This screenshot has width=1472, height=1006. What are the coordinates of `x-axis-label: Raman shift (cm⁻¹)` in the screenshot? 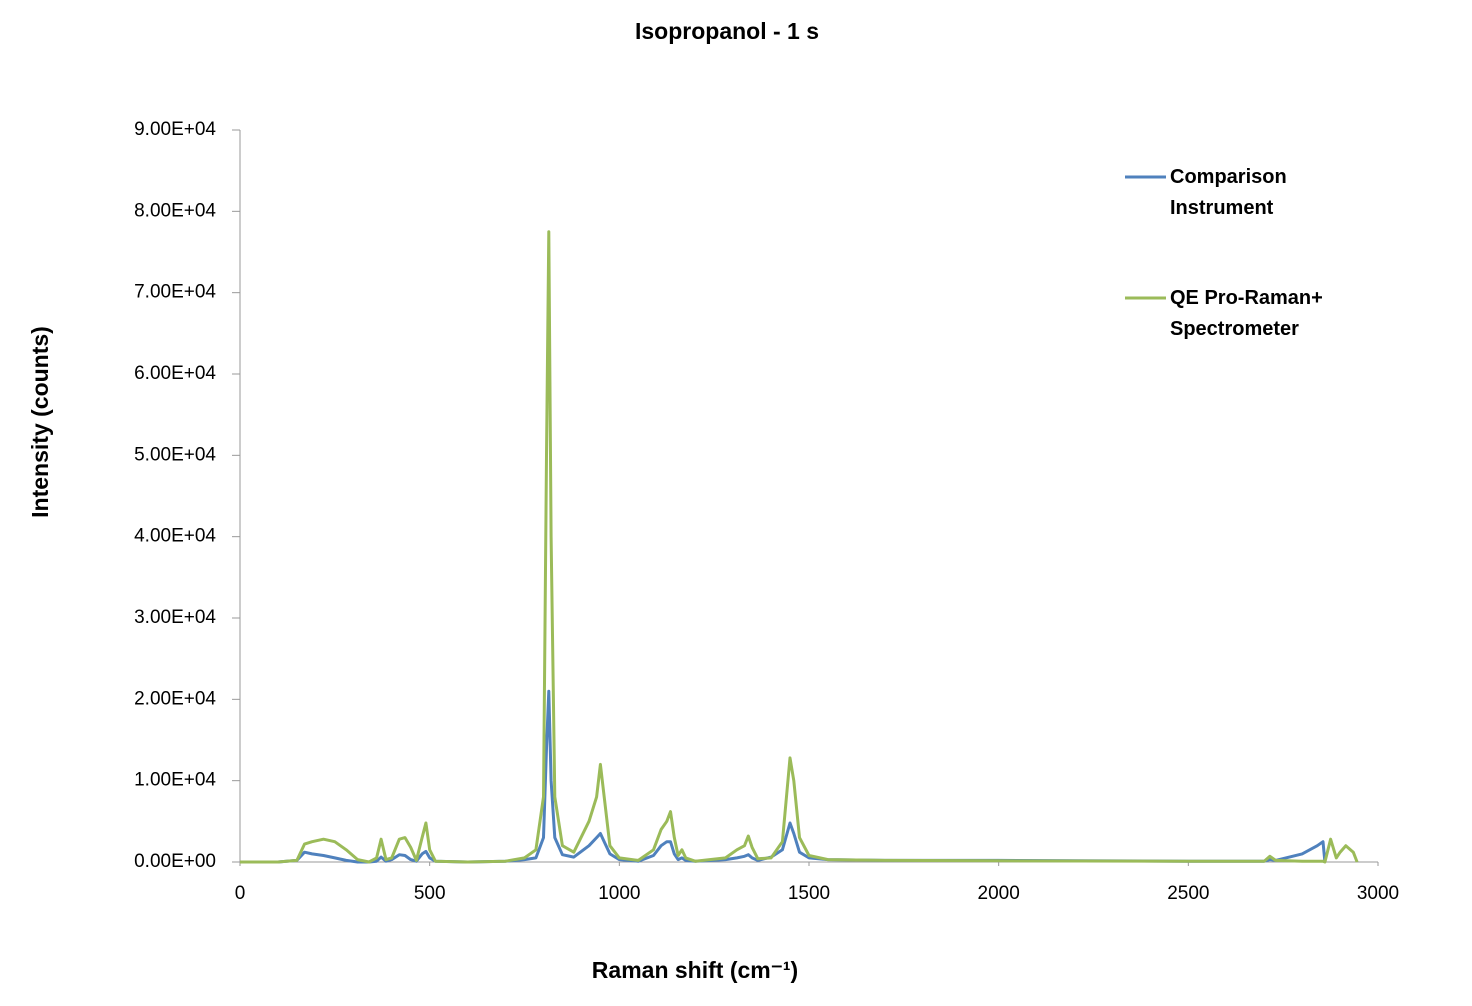 It's located at (695, 970).